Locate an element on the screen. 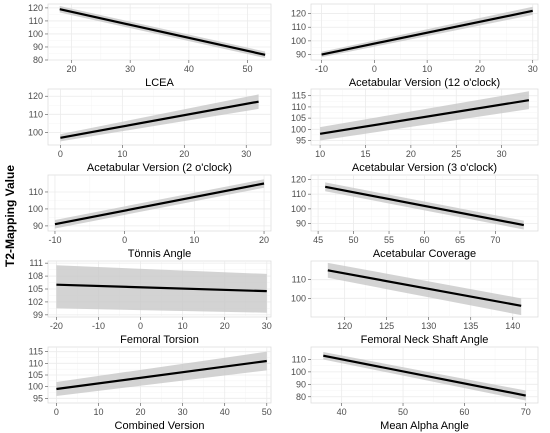 This screenshot has width=550, height=433. x-axis-label: Acetabular Version (3 o'clock) is located at coordinates (424, 168).